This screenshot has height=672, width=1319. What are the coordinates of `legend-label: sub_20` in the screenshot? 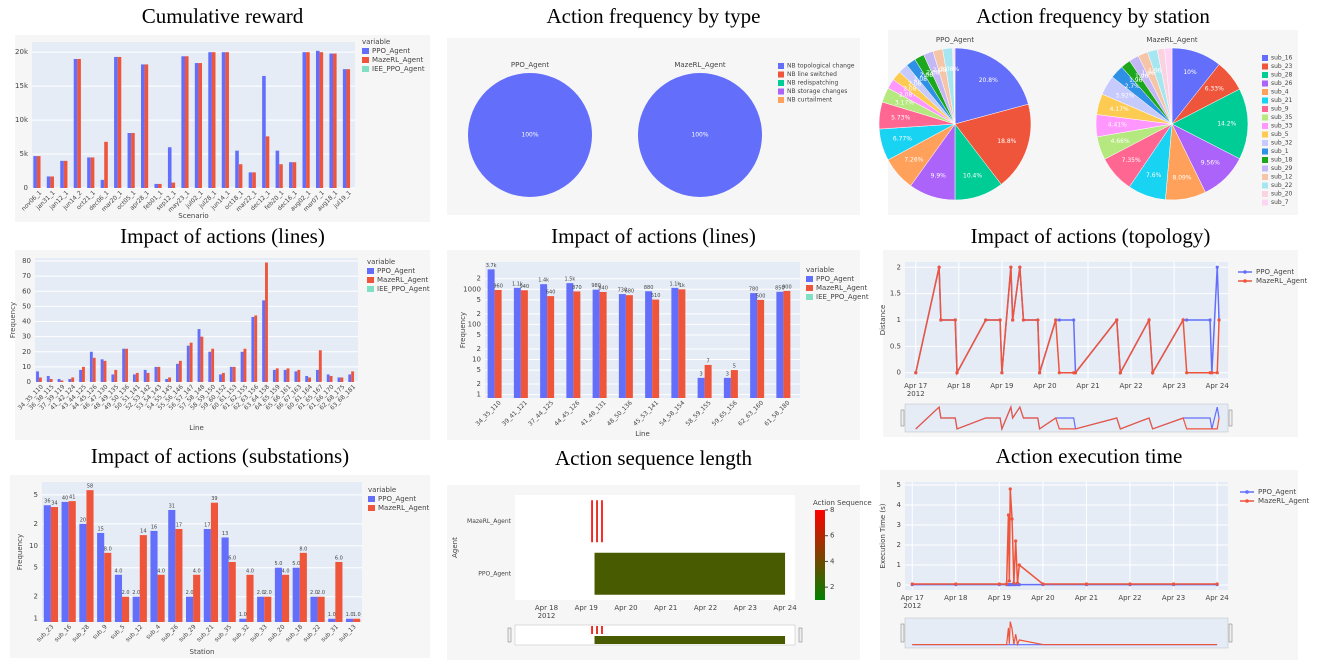 It's located at (1282, 194).